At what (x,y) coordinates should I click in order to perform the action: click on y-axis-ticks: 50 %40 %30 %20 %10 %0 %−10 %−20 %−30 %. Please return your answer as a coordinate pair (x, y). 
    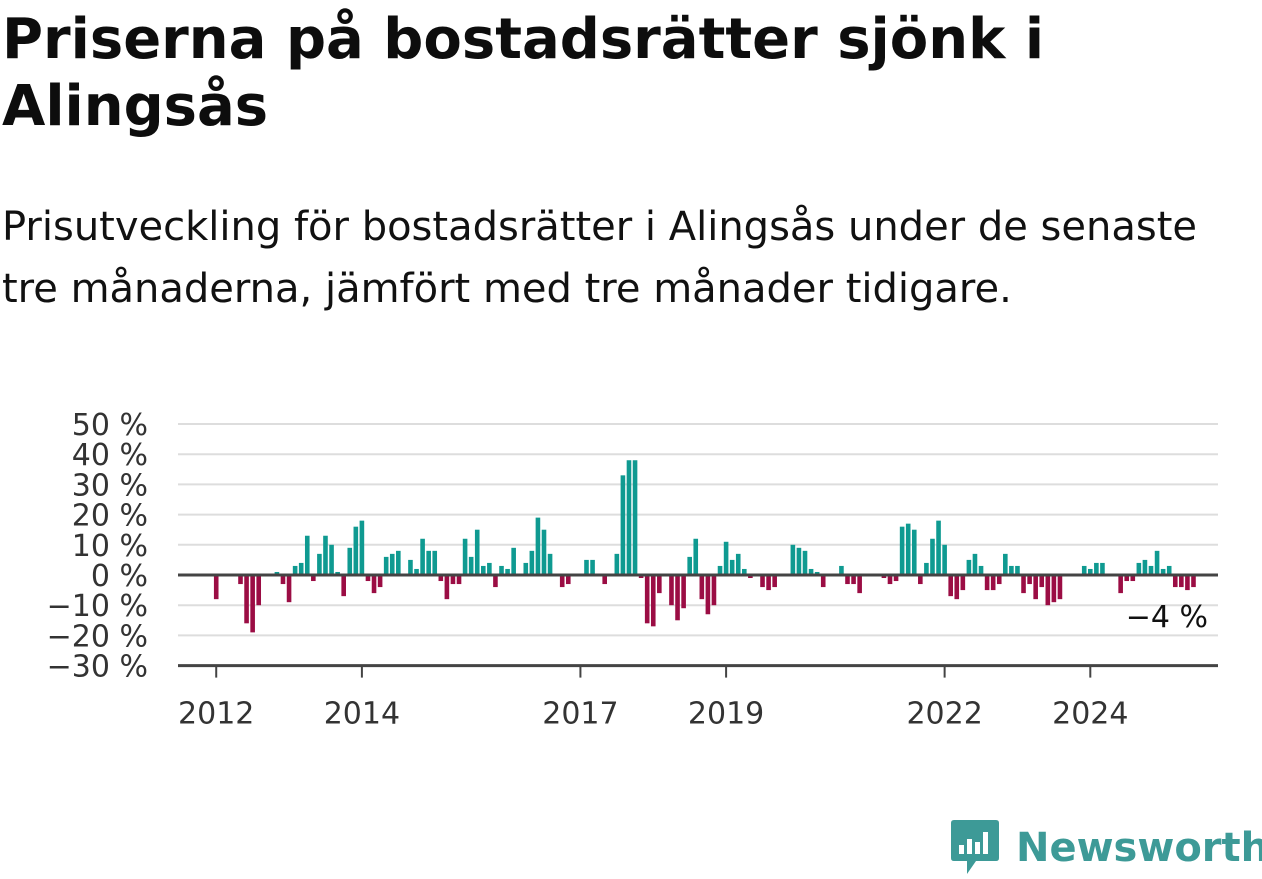
    Looking at the image, I should click on (97, 546).